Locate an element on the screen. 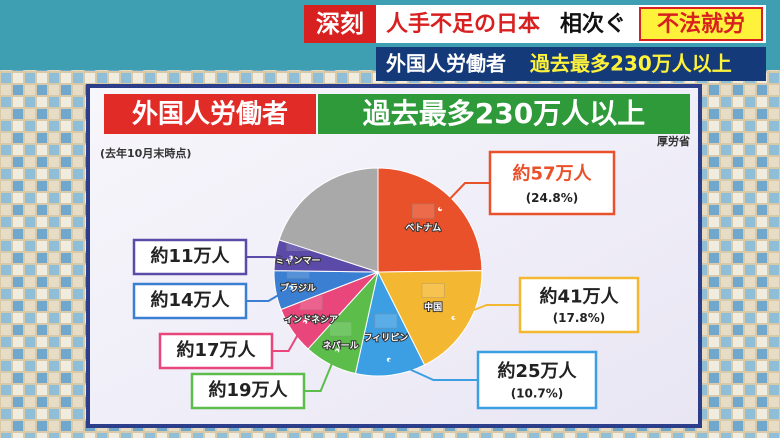 This screenshot has height=442, width=780. headline2: 相次ぐ is located at coordinates (593, 24).